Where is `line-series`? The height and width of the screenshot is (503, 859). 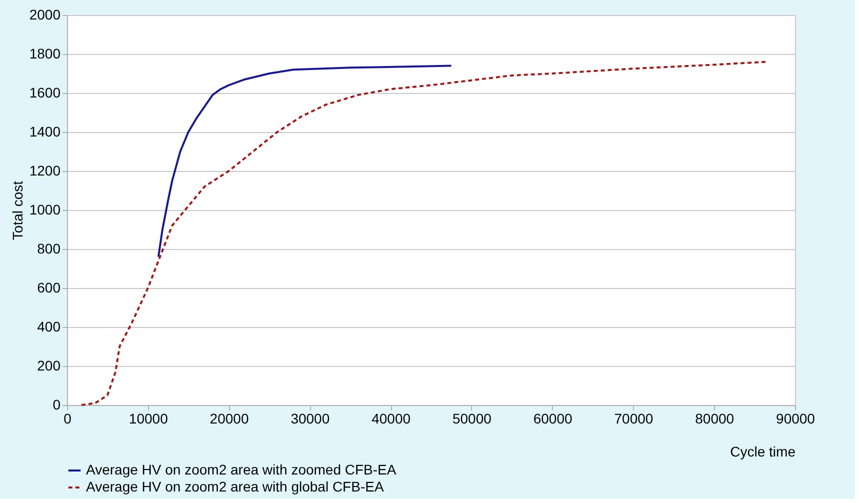 line-series is located at coordinates (304, 161).